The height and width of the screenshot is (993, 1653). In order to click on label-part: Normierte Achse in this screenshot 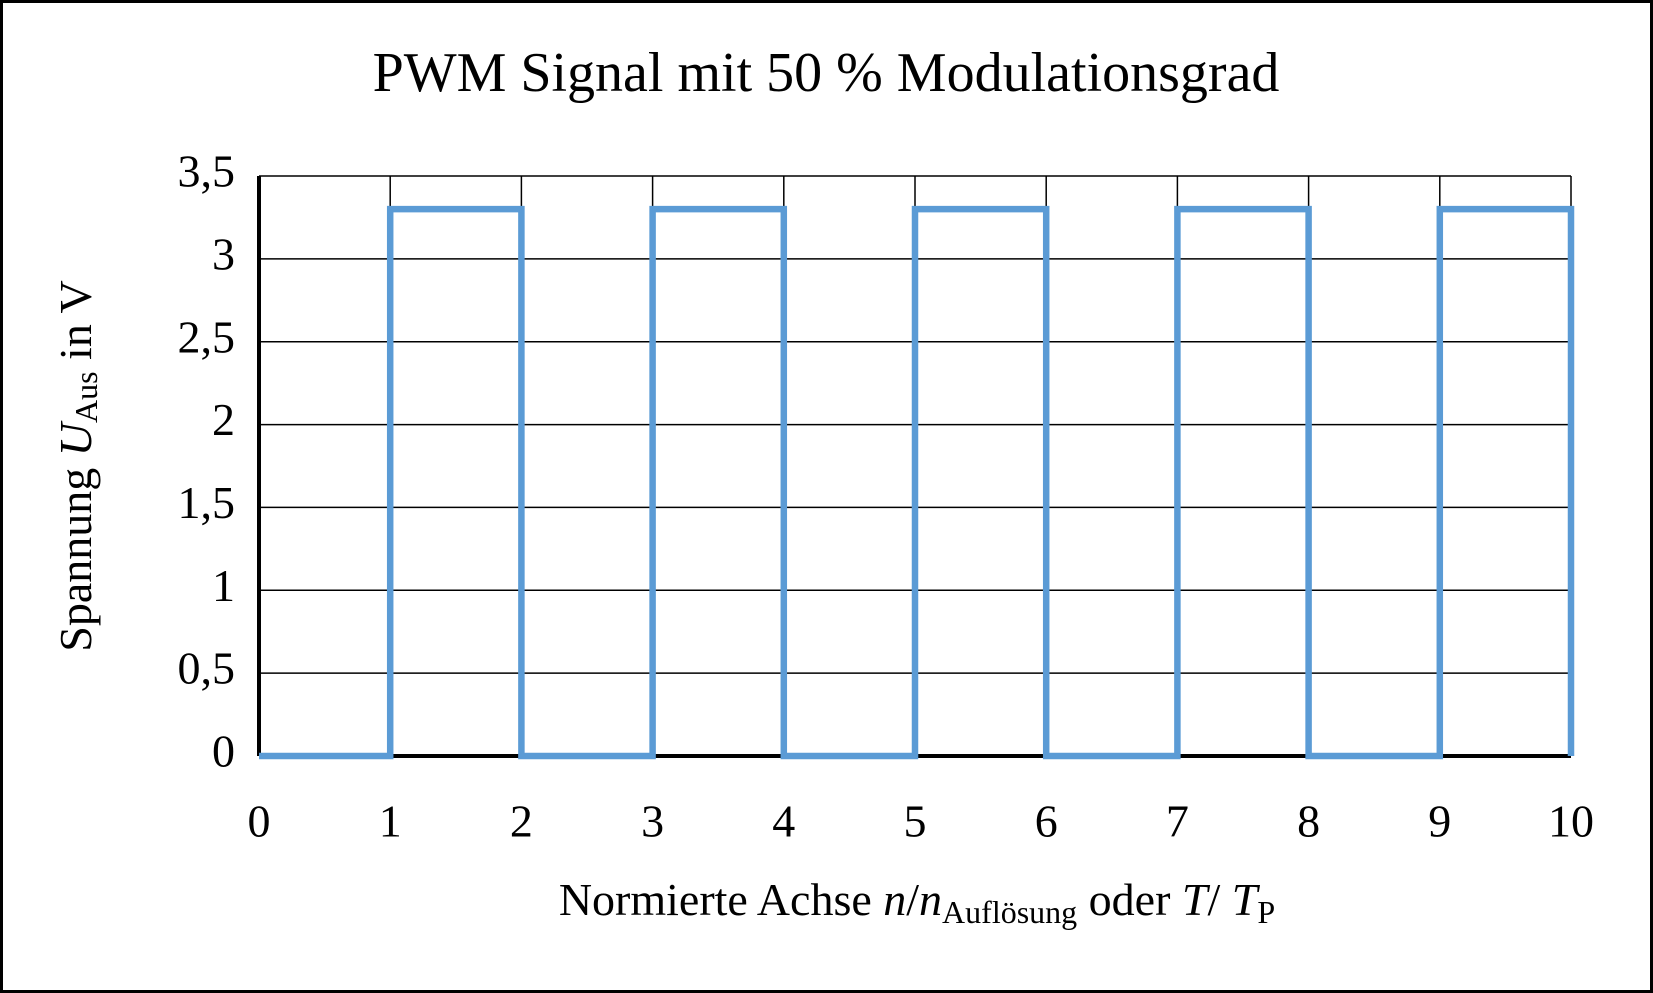, I will do `click(721, 899)`.